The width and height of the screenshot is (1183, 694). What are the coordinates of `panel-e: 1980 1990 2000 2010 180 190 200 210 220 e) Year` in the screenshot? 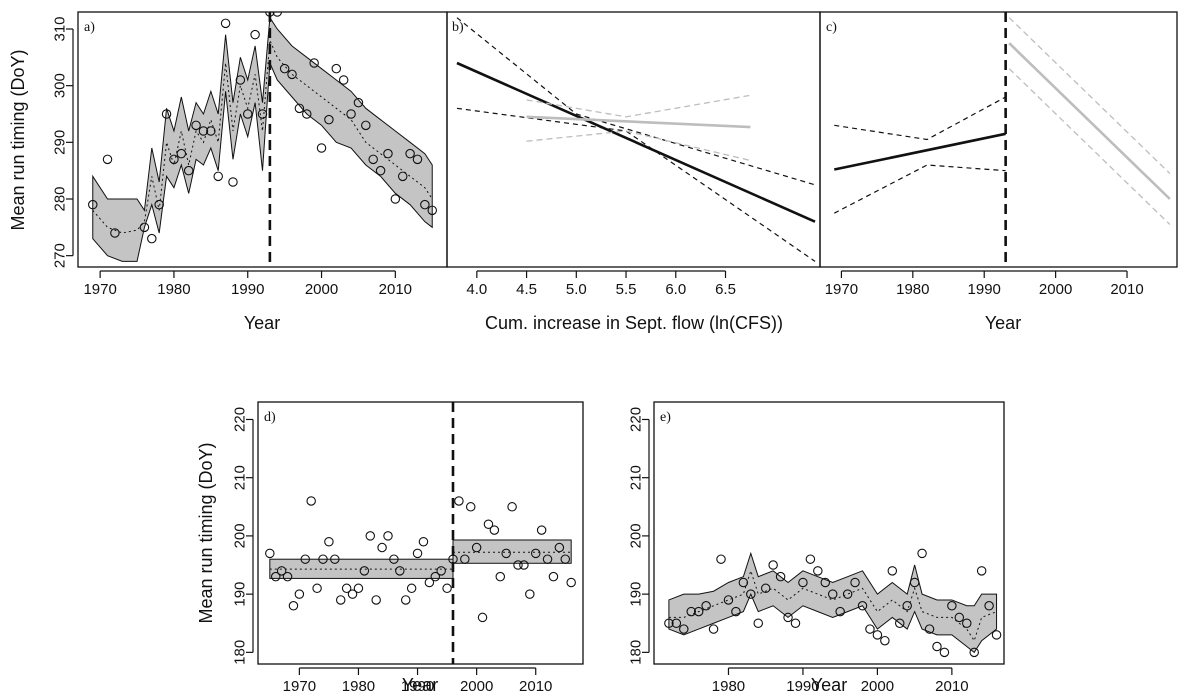 It's located at (816, 547).